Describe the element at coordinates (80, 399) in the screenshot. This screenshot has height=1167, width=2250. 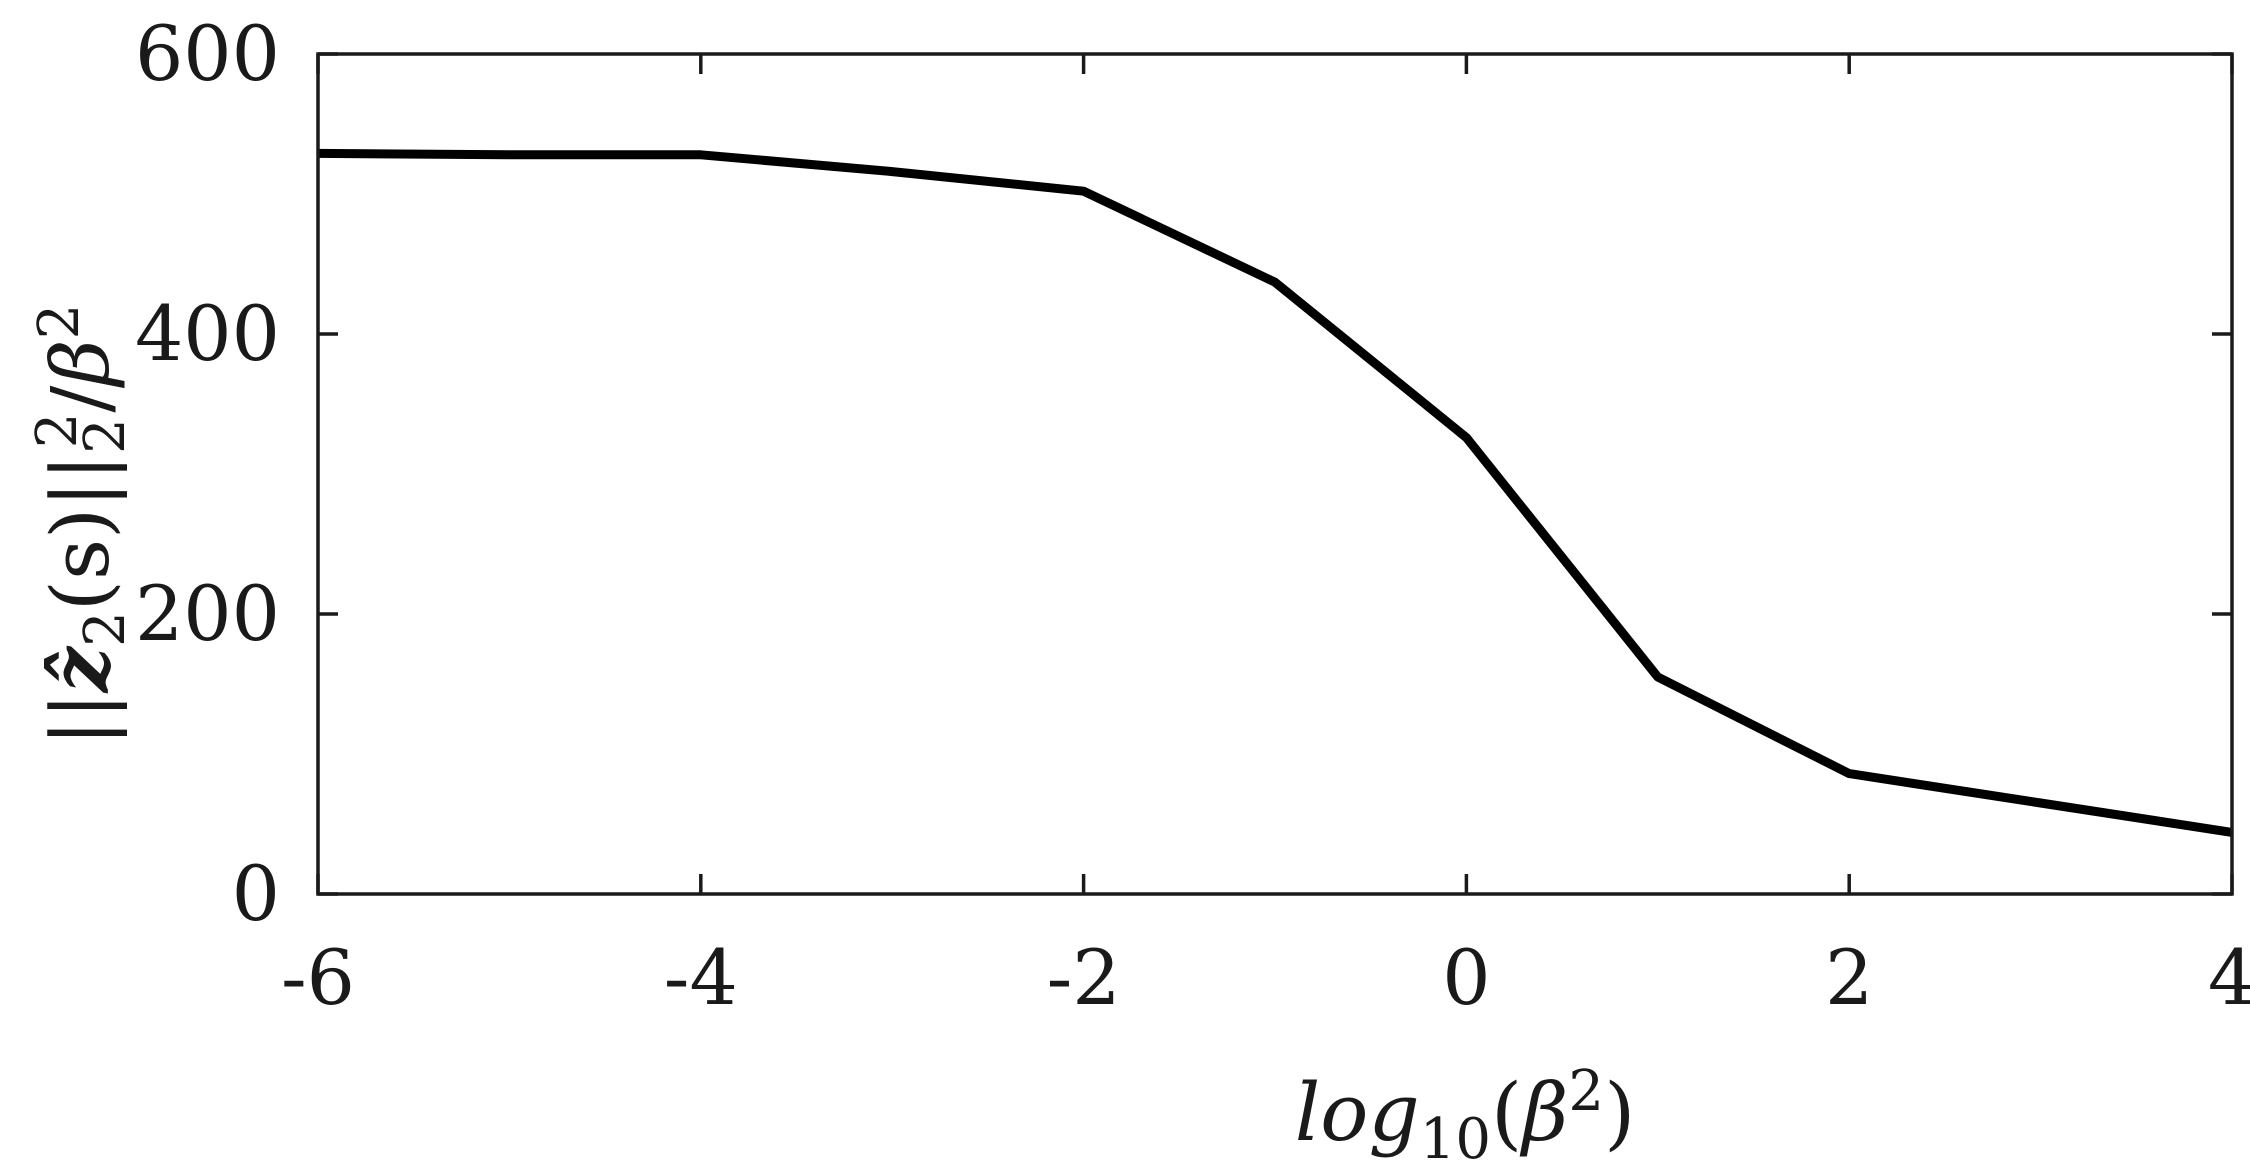
I see `y-label-slash: /` at that location.